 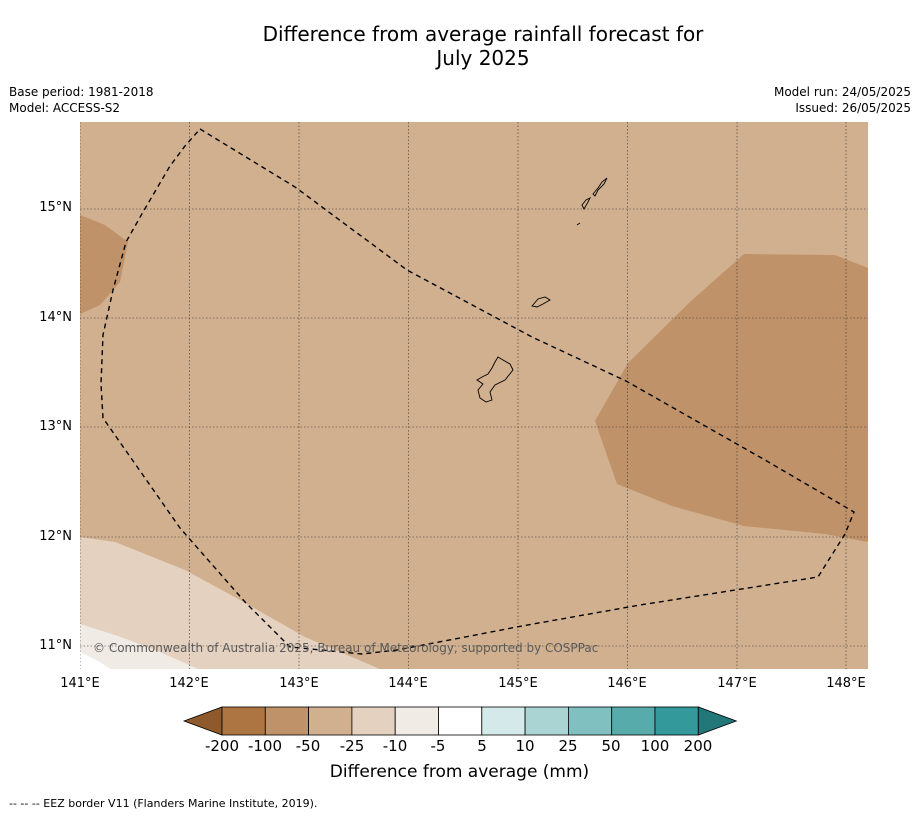 What do you see at coordinates (853, 108) in the screenshot?
I see `issued-date: Issued: 26/05/2025` at bounding box center [853, 108].